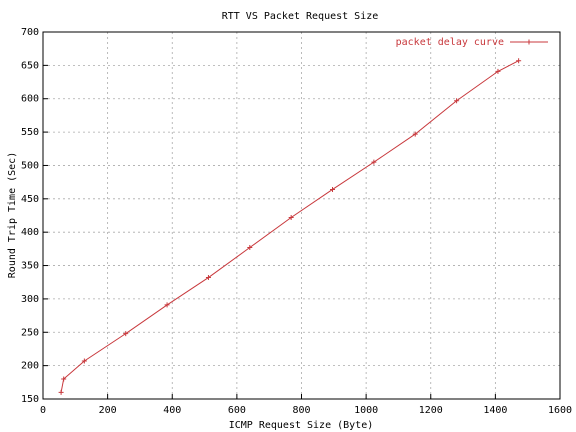 The width and height of the screenshot is (576, 432). I want to click on y-tick-label: 650, so click(30, 65).